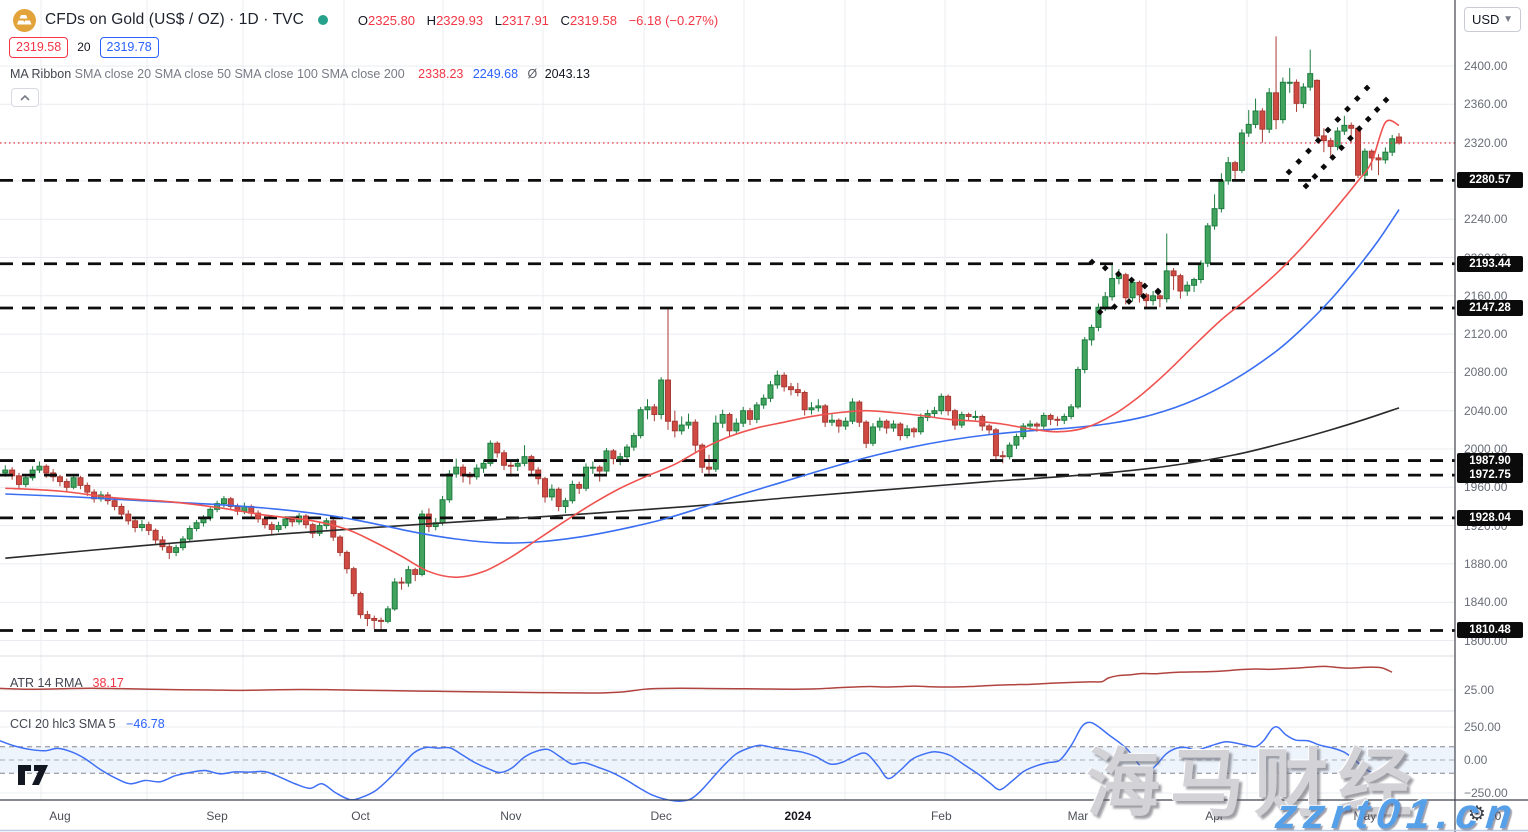  What do you see at coordinates (1486, 372) in the screenshot?
I see `price-axis-label: 2080.00` at bounding box center [1486, 372].